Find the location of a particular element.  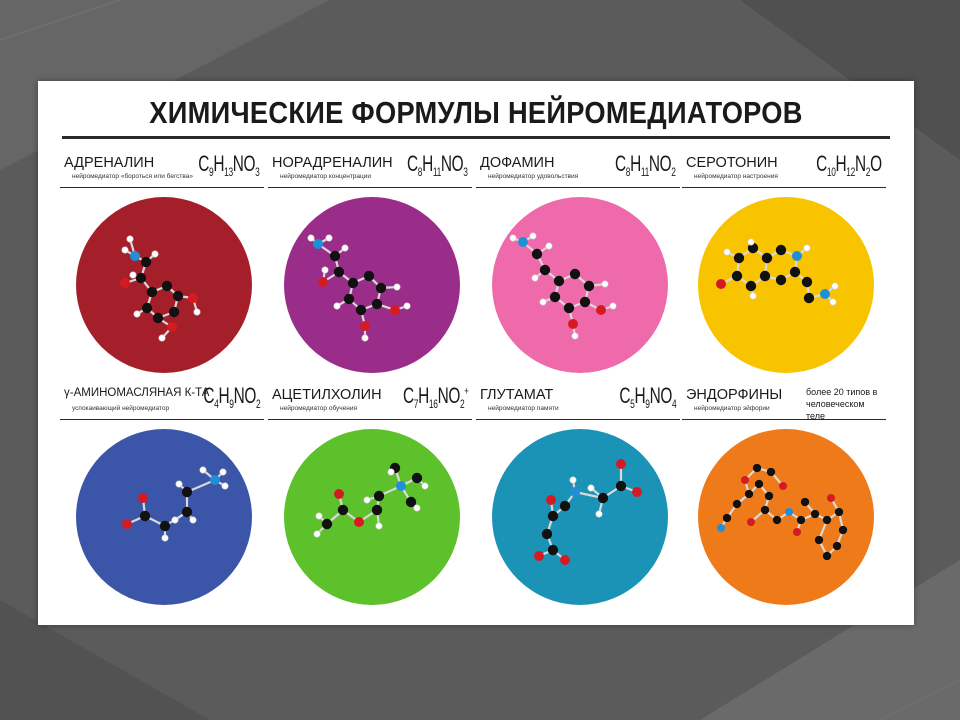

formula-subscript: 4 is located at coordinates (216, 404).